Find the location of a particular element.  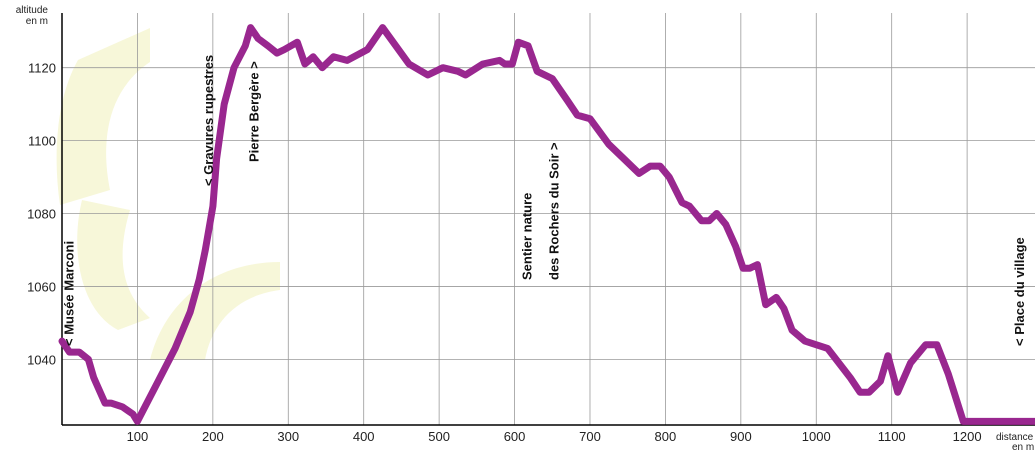

x-tick-label-100: 100 is located at coordinates (138, 436).